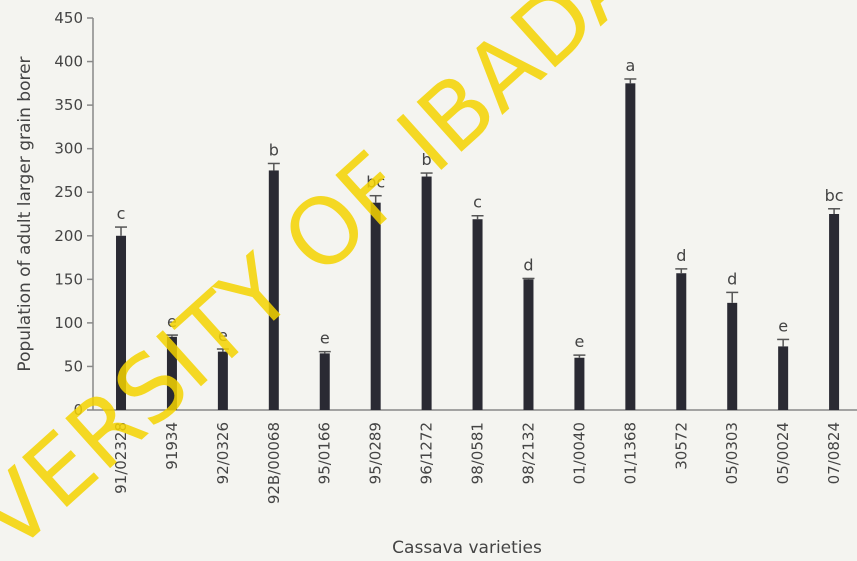 This screenshot has height=561, width=857. What do you see at coordinates (172, 446) in the screenshot?
I see `x-tick-label: 91934` at bounding box center [172, 446].